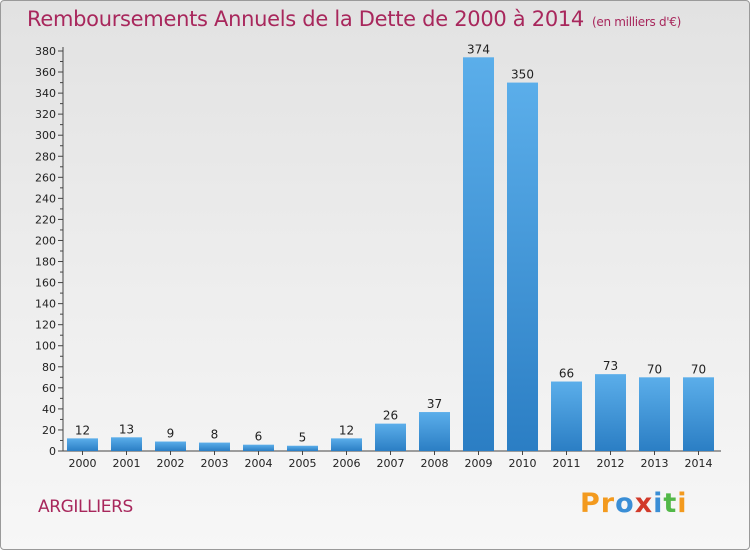  I want to click on y-tick-label: 180, so click(45, 262).